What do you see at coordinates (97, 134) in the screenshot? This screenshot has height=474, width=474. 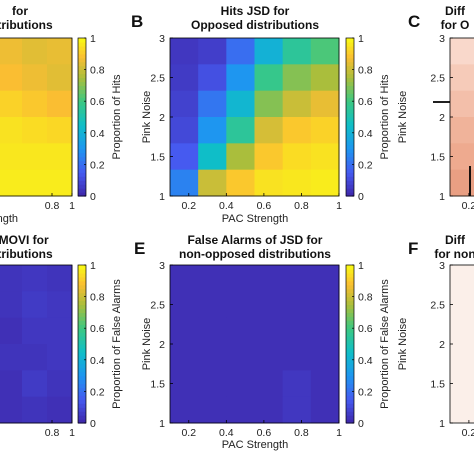 I see `colorbar-tick-label: 0.4` at bounding box center [97, 134].